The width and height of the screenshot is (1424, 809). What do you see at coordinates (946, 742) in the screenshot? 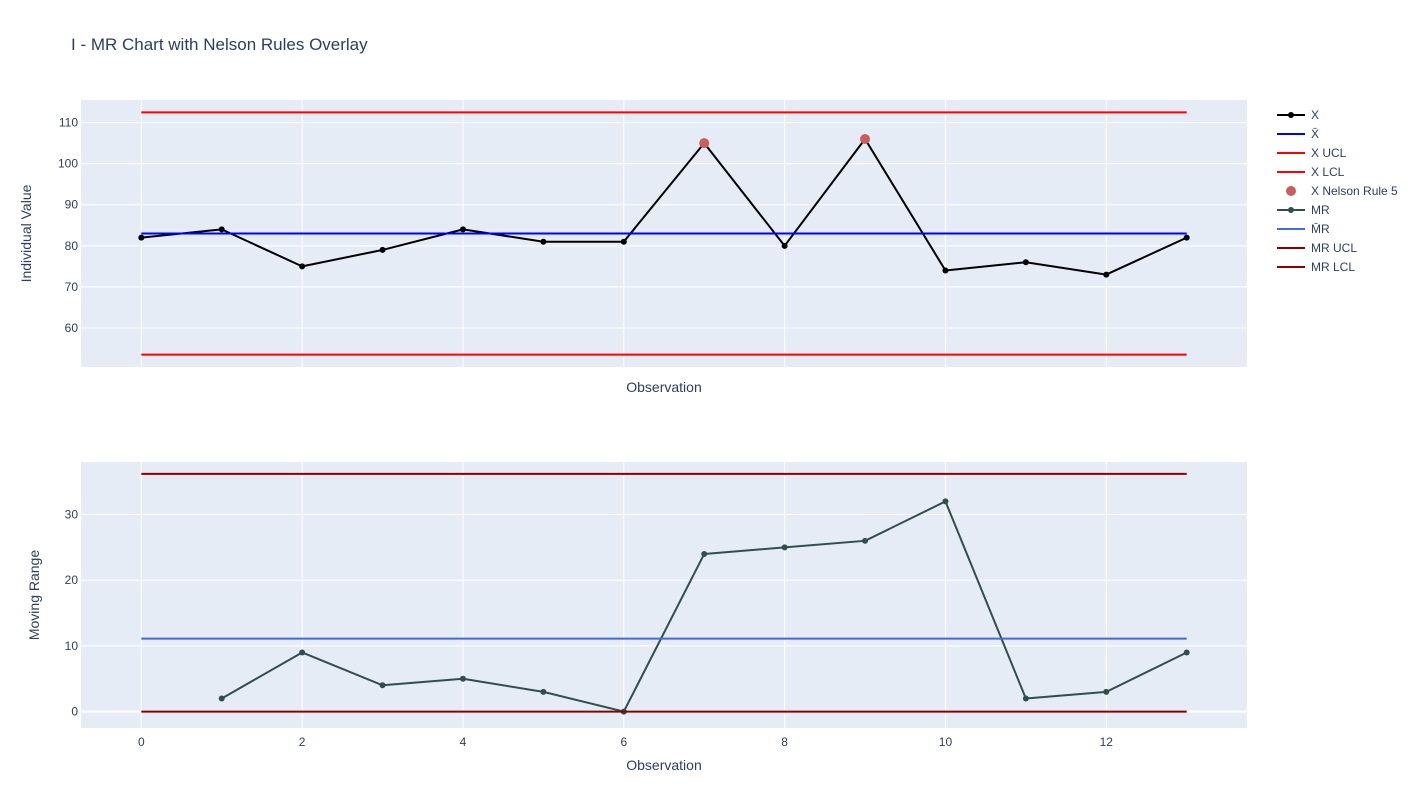
I see `x-tick-label: 10` at bounding box center [946, 742].